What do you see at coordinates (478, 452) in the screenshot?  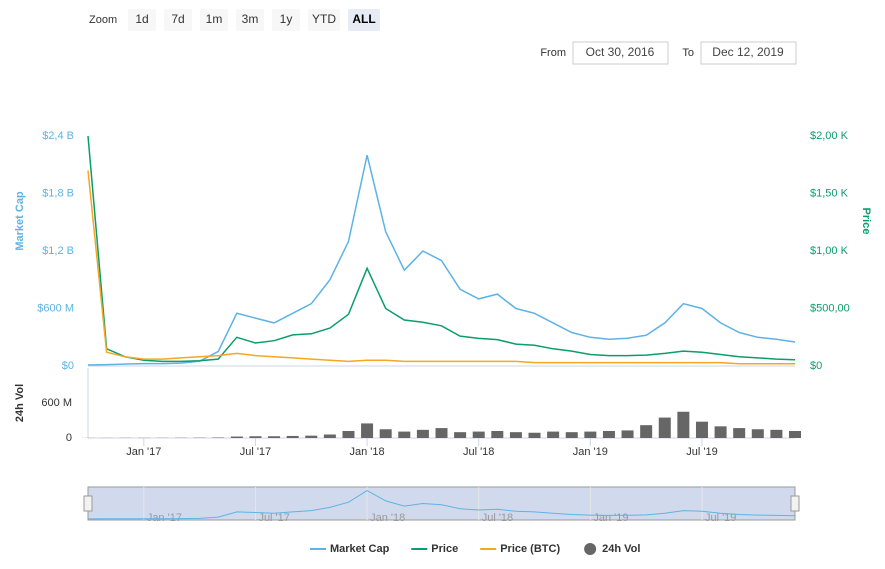 I see `x-tick-label: Jul '18` at bounding box center [478, 452].